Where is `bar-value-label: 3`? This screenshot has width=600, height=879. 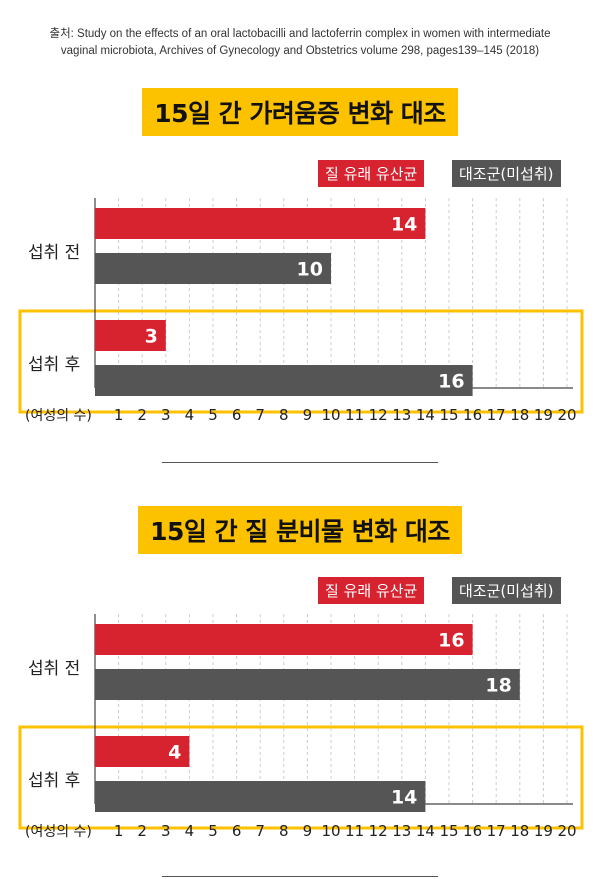 bar-value-label: 3 is located at coordinates (151, 337).